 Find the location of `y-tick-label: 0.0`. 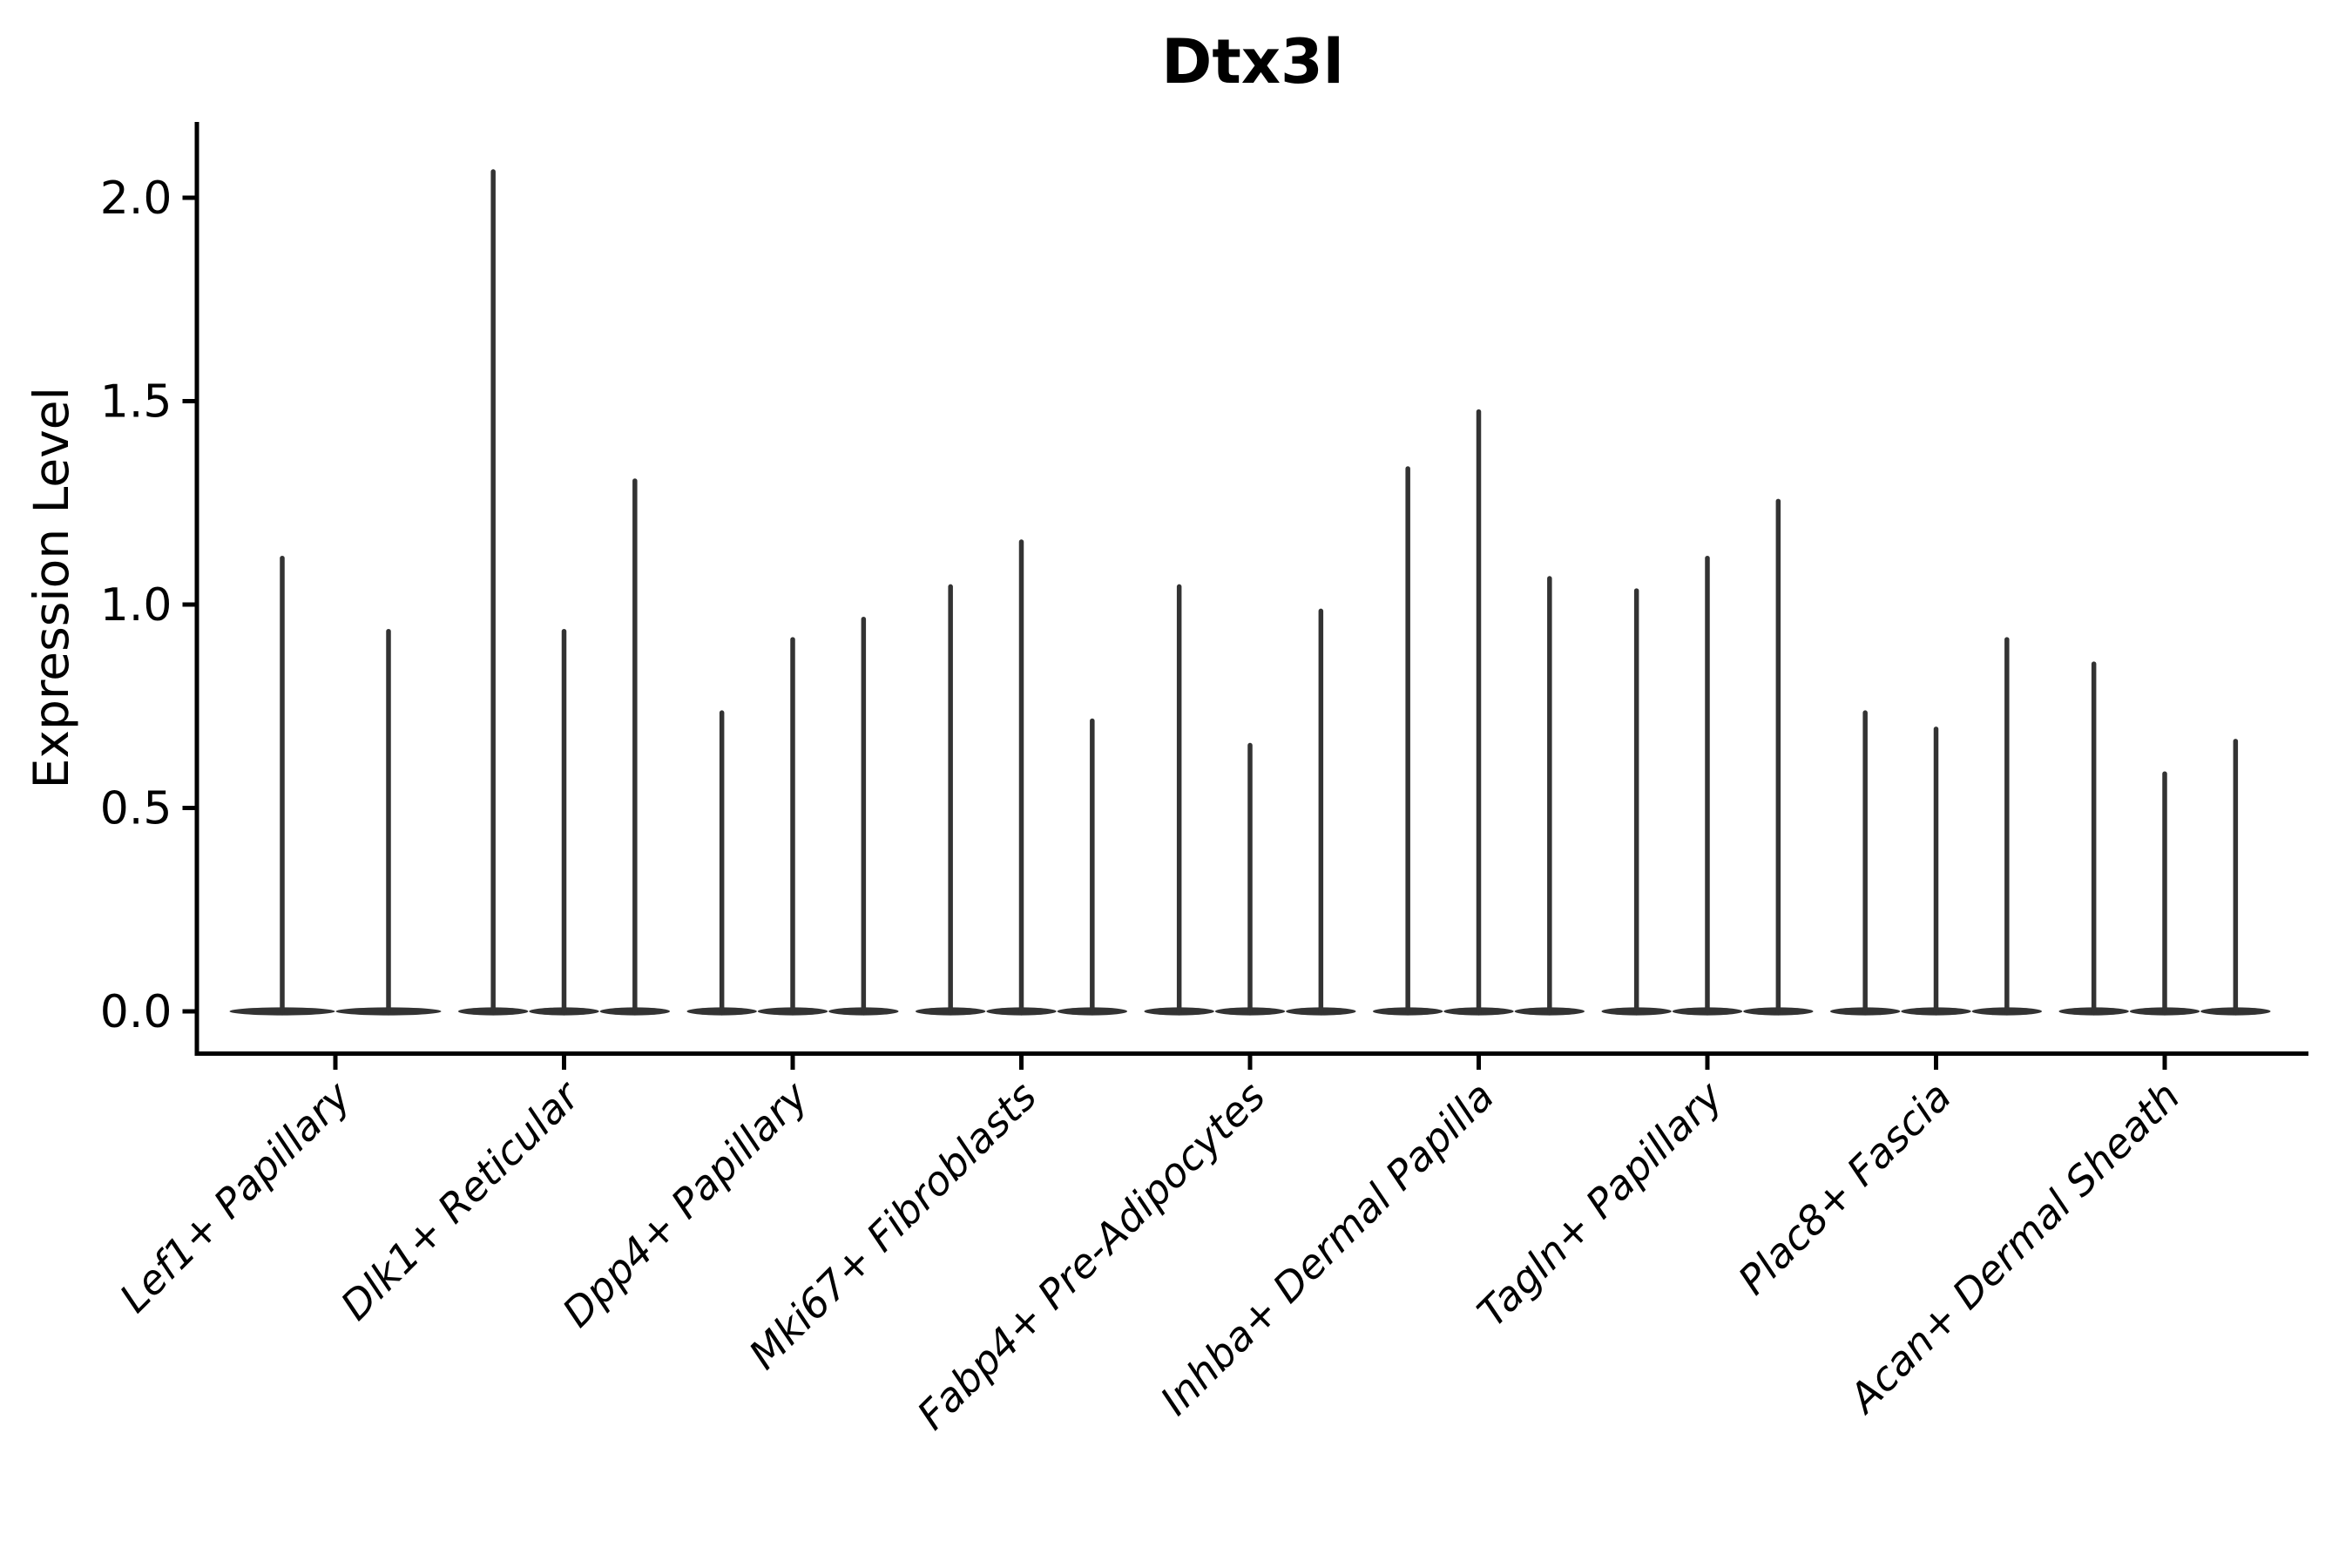

y-tick-label: 0.0 is located at coordinates (136, 1012).